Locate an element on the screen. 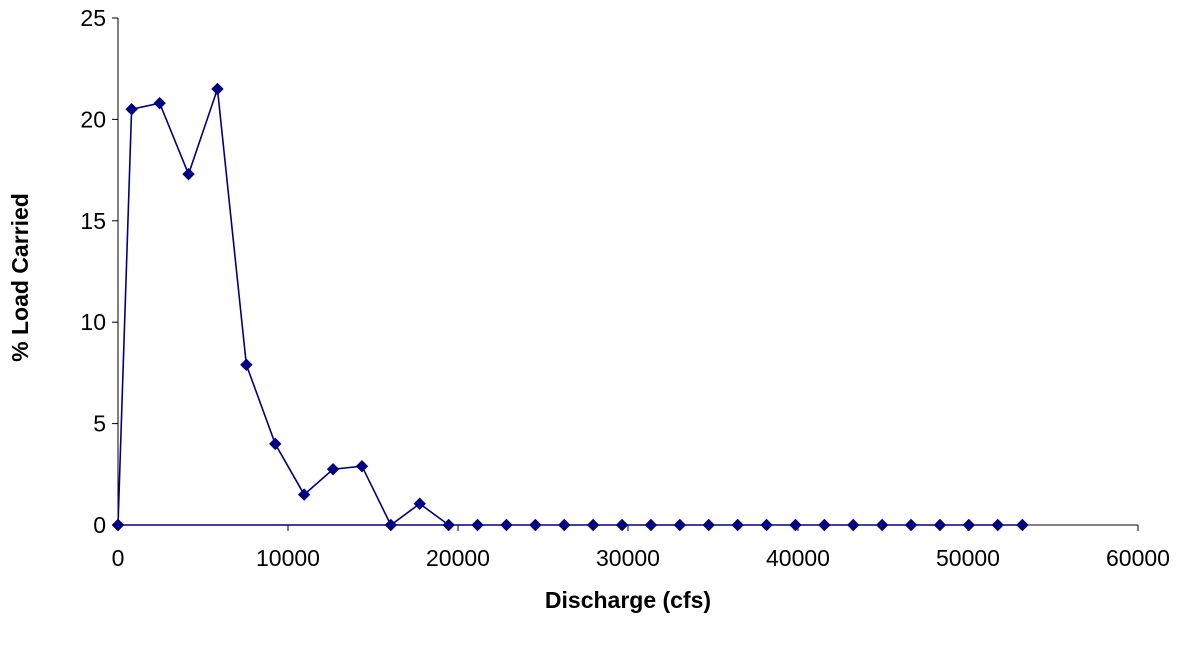 This screenshot has width=1197, height=649. y-tick-label: 0 is located at coordinates (99, 525).